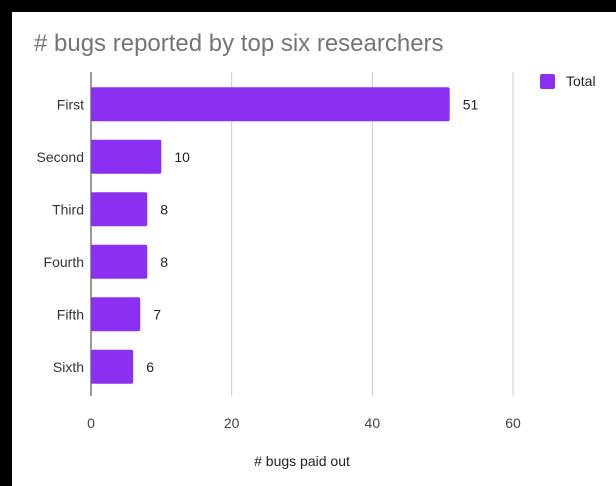 The image size is (616, 486). I want to click on data-label: 10, so click(182, 157).